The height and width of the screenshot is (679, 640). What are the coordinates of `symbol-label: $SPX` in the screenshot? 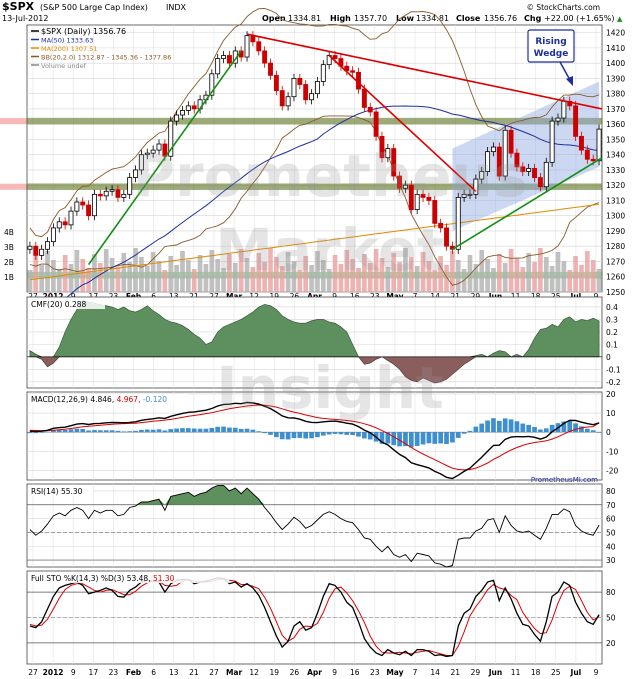 It's located at (18, 6).